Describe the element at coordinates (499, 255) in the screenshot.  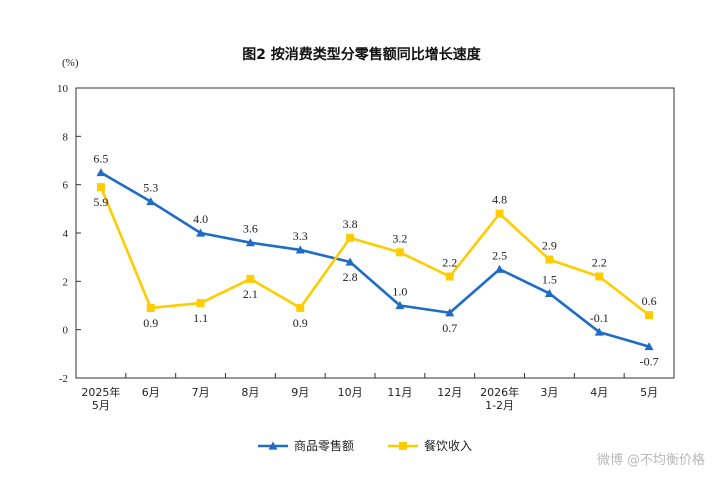
I see `data-label: 2.5` at that location.